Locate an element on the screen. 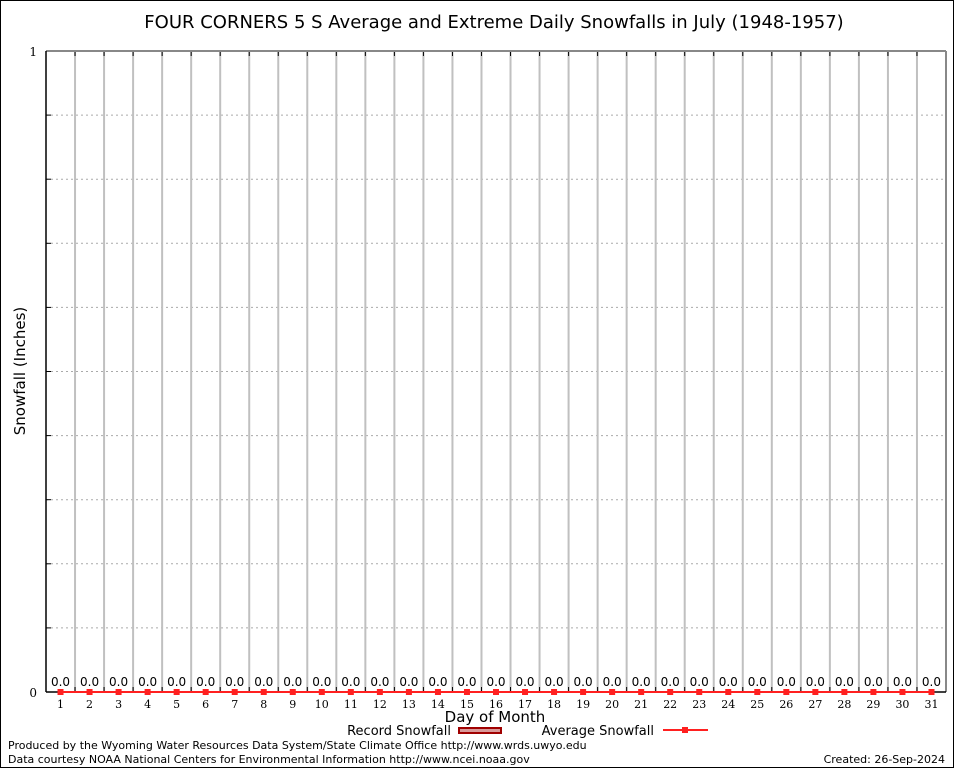 The width and height of the screenshot is (954, 768). x-tick-label: 25 is located at coordinates (757, 704).